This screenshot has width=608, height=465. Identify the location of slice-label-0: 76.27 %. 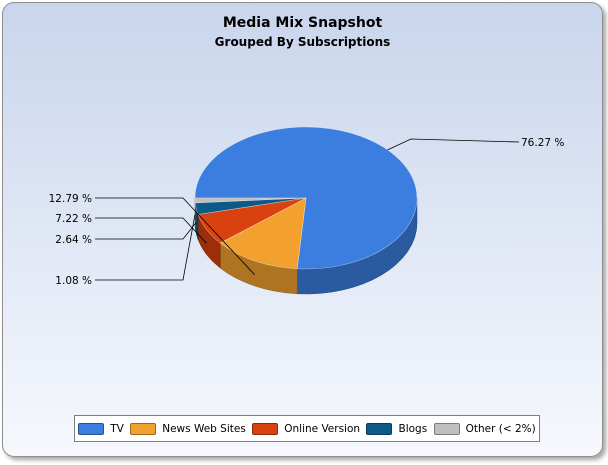
(542, 143).